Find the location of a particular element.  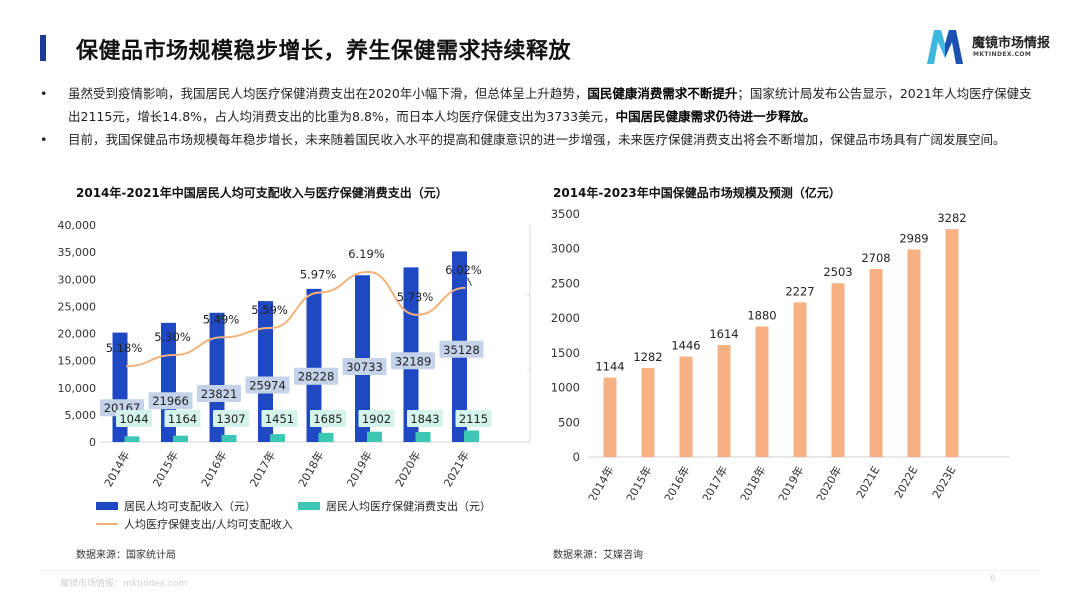

y-tick-label: 2500 is located at coordinates (565, 283).